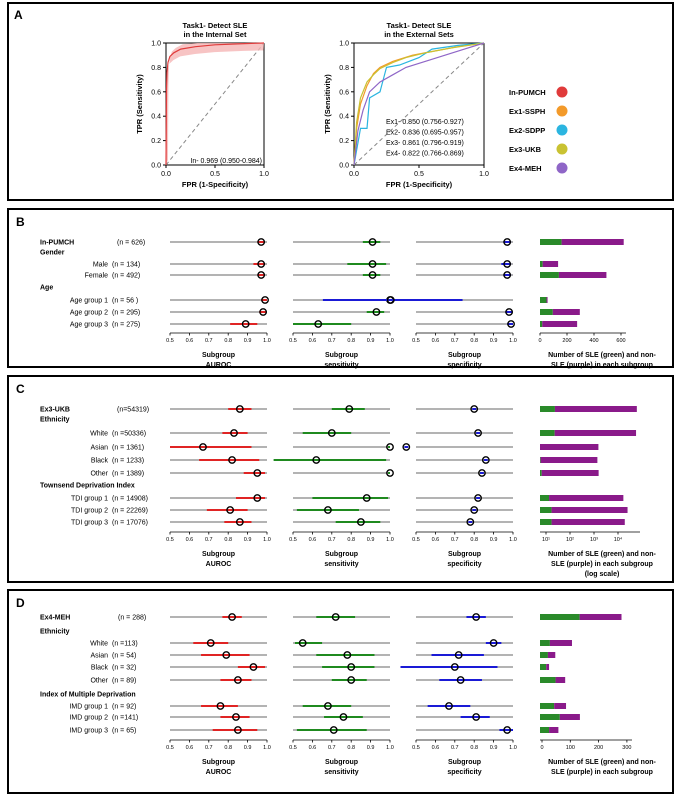 The image size is (679, 800). I want to click on bar-tick-label: 300, so click(626, 748).